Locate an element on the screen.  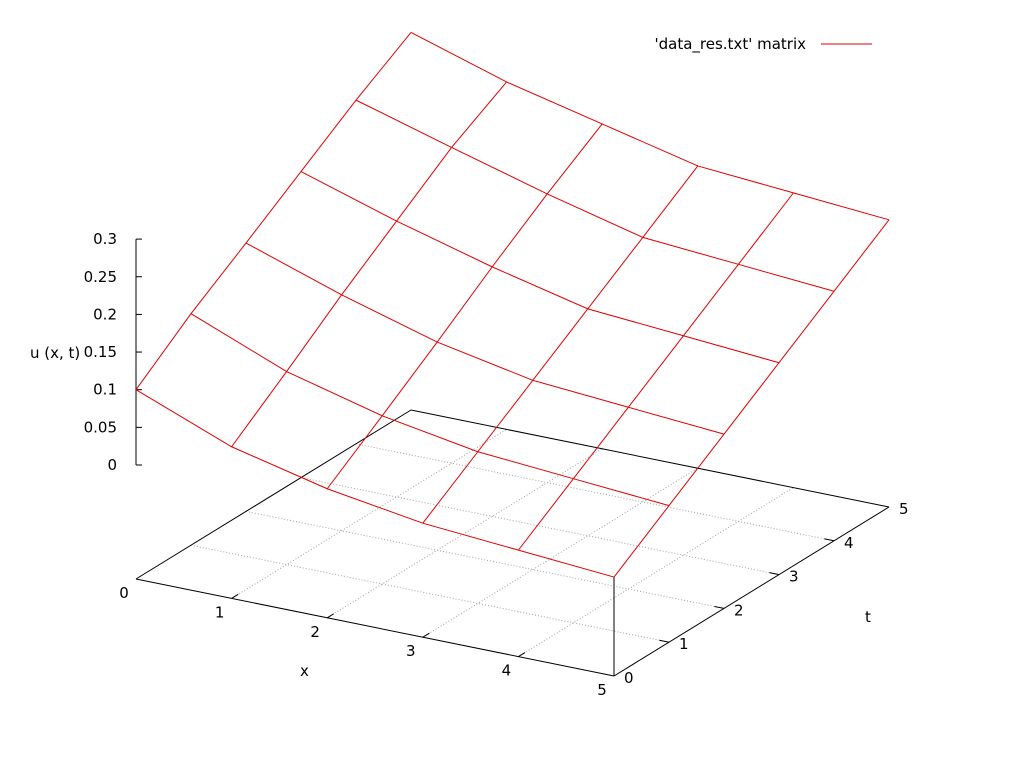
x-tick-label: 0 is located at coordinates (124, 593).